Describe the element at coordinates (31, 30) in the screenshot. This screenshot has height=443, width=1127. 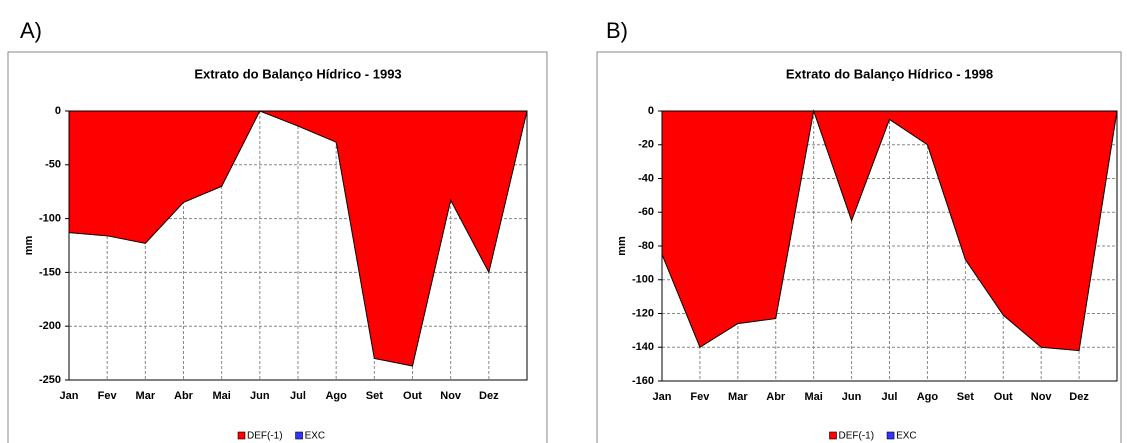
I see `panel-label: A)` at that location.